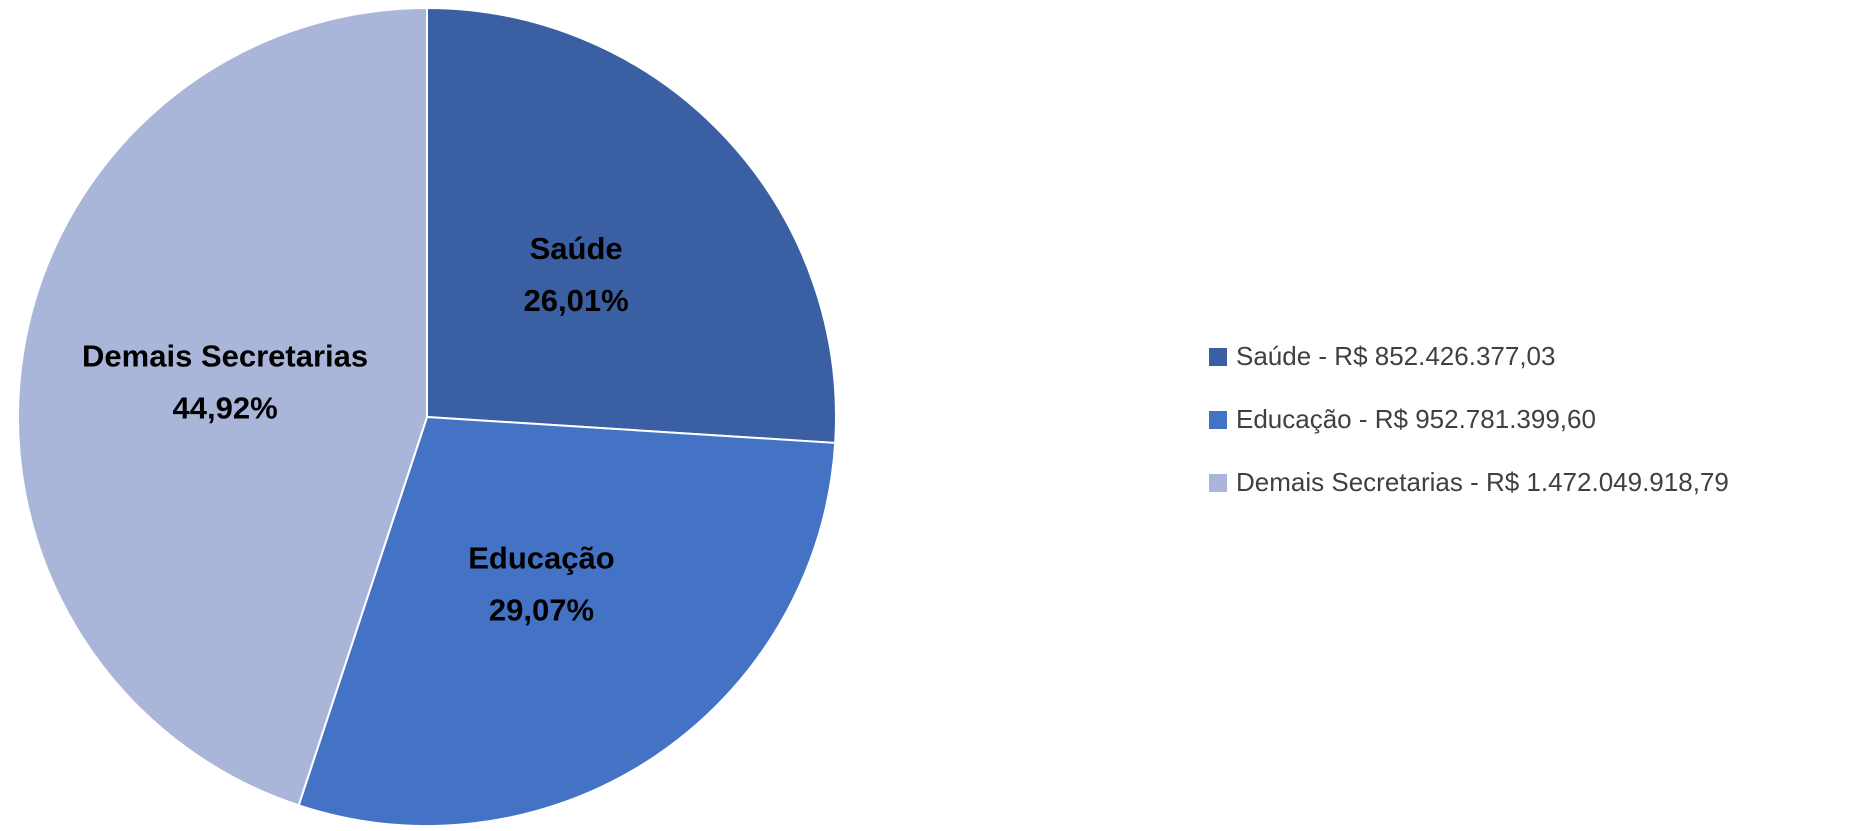 Image resolution: width=1875 pixels, height=831 pixels. I want to click on slice-label: Saúde, so click(576, 248).